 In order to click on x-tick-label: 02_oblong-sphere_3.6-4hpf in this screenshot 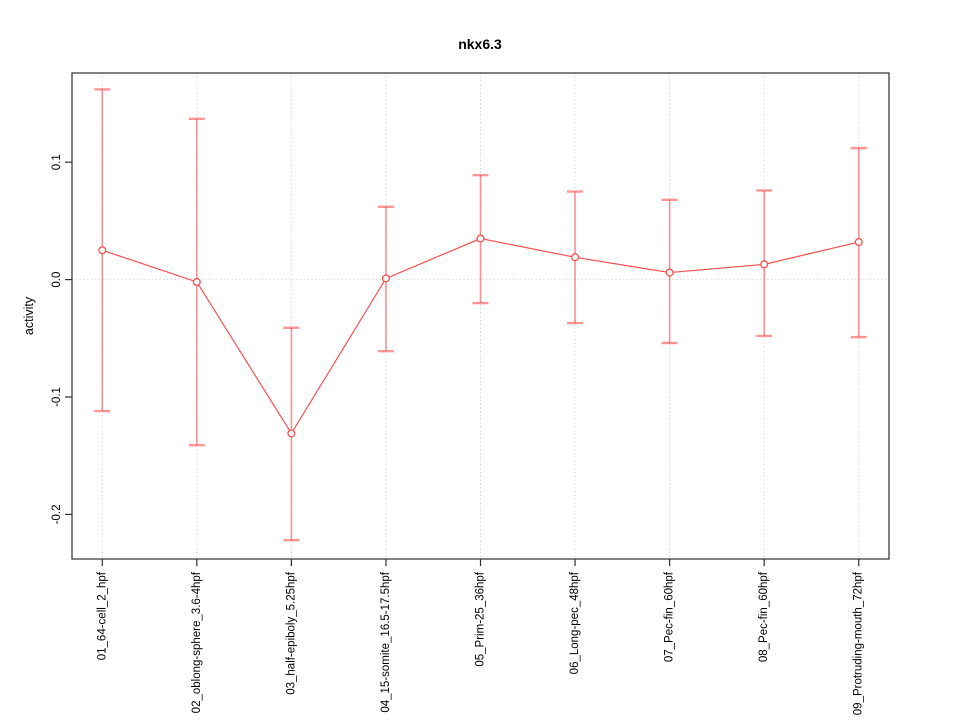, I will do `click(197, 642)`.